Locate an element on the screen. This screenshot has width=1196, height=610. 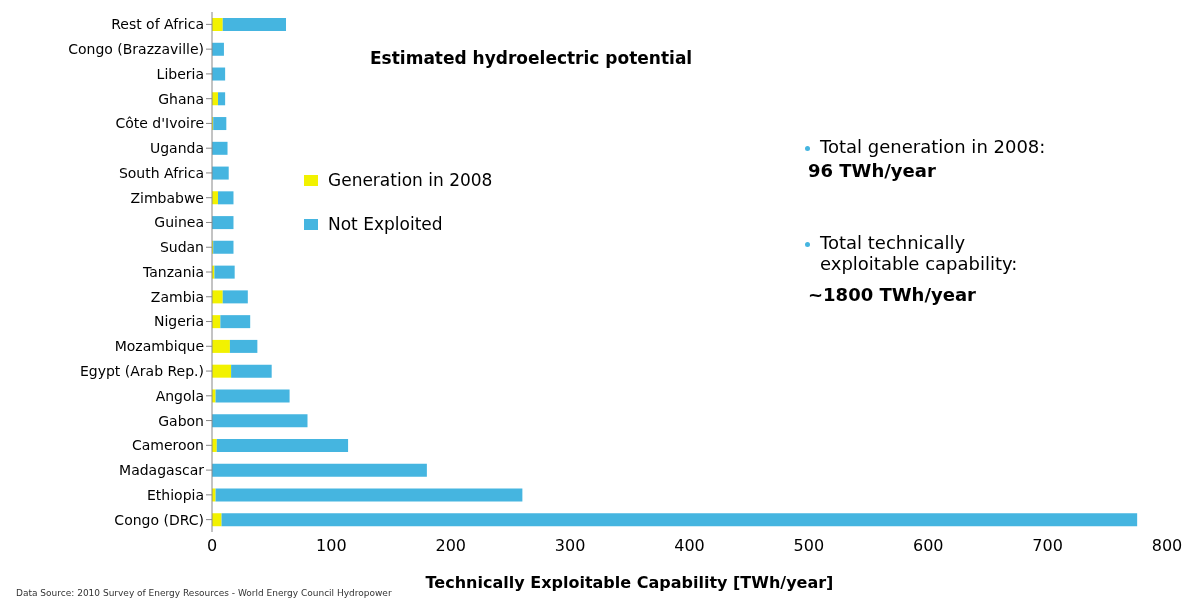
x-tick-label: 700 is located at coordinates (1047, 546).